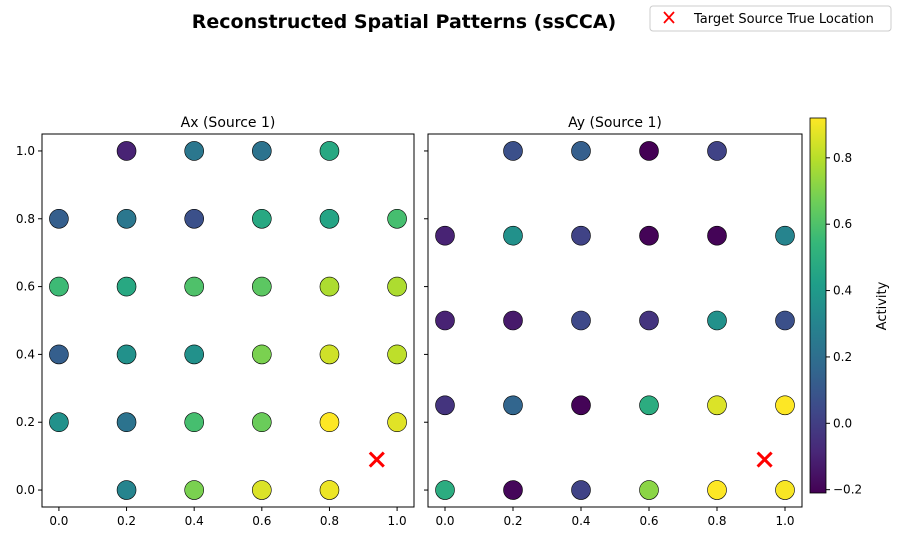 The image size is (898, 545). What do you see at coordinates (669, 17) in the screenshot?
I see `legend-x-marker-icon` at bounding box center [669, 17].